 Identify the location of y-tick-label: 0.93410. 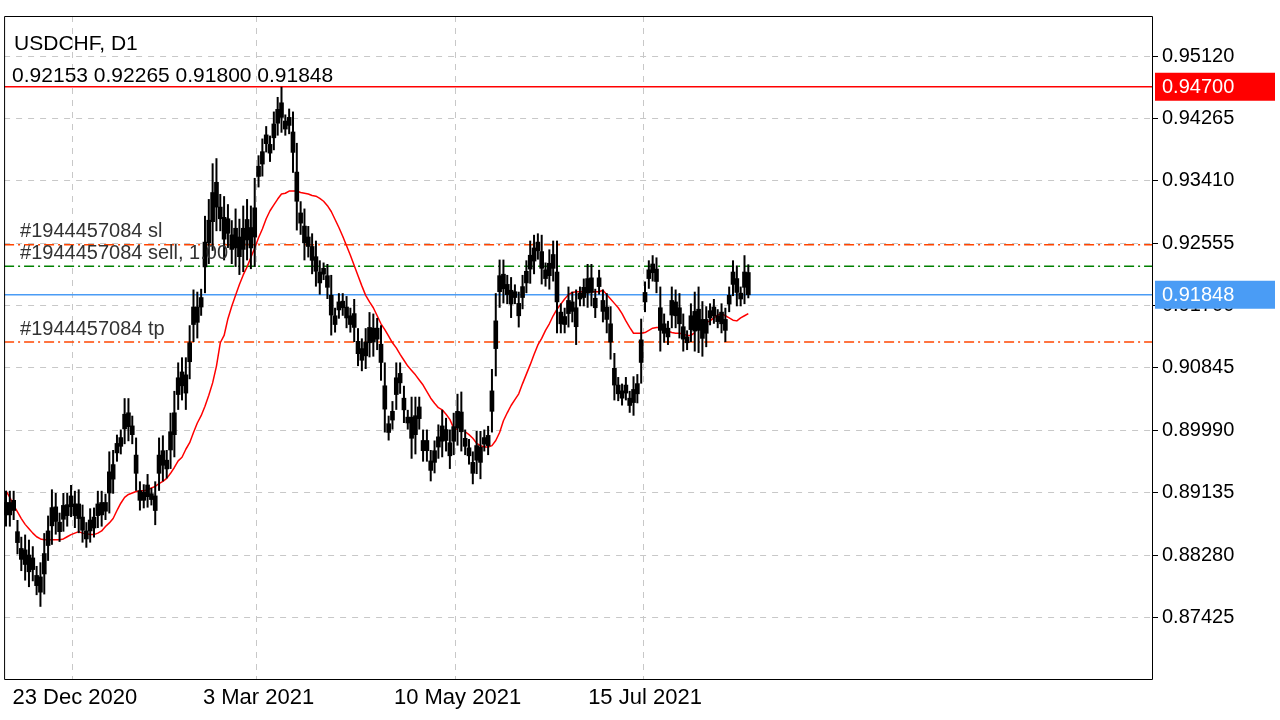
(1198, 179).